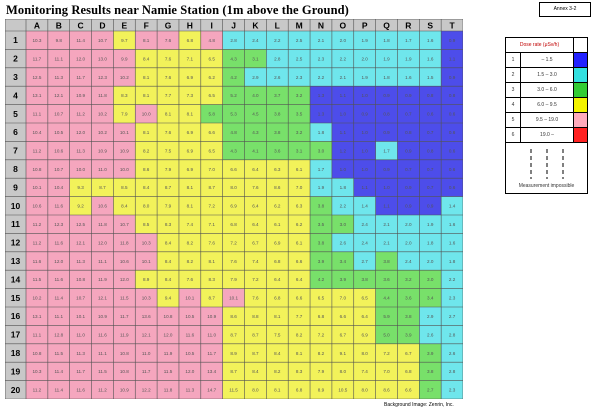 This screenshot has height=411, width=605. Describe the element at coordinates (80, 390) in the screenshot. I see `cell-value: 11.6` at that location.